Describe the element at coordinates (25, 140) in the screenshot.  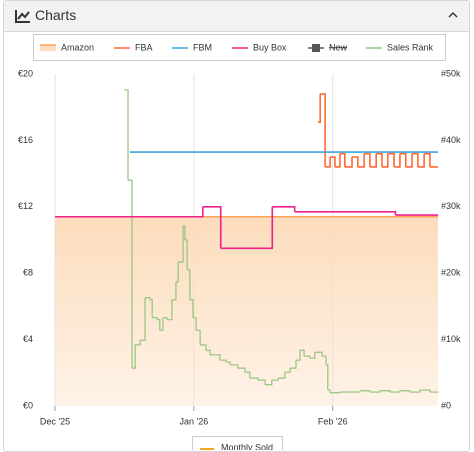
I see `y-tick-label: €16` at that location.